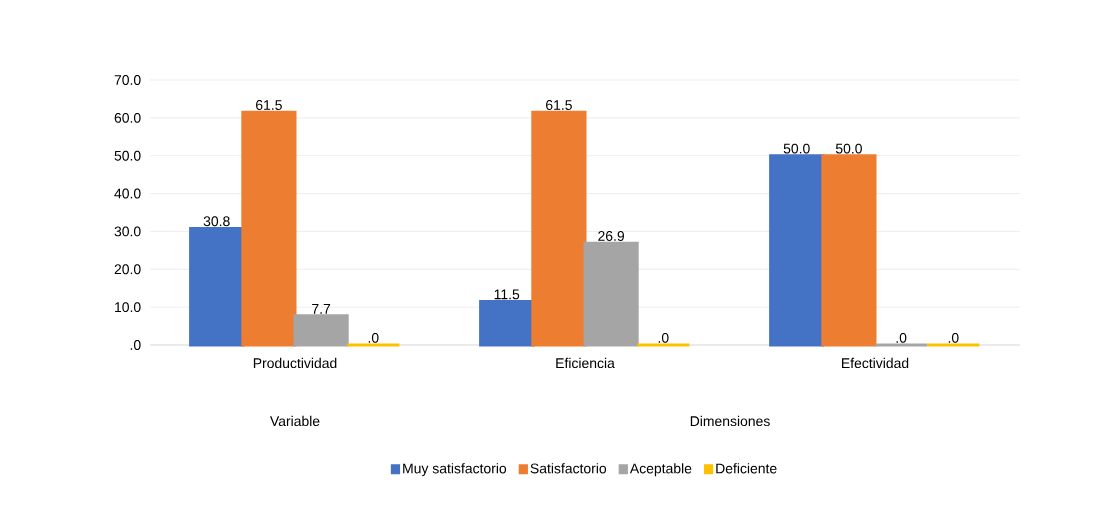 The height and width of the screenshot is (507, 1103). I want to click on text: Dimensiones, so click(730, 421).